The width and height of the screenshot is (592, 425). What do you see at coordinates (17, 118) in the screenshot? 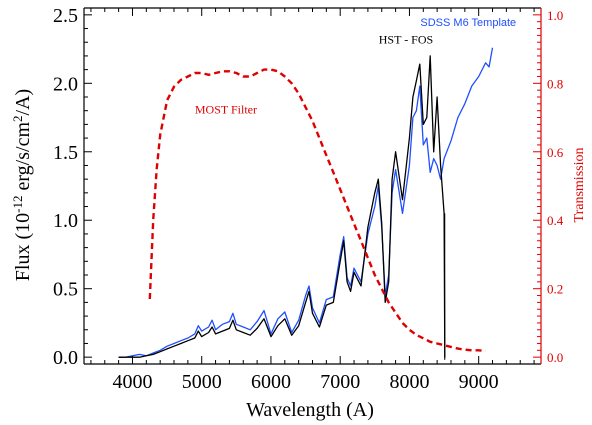
I see `y-label-superscript: 2` at bounding box center [17, 118].